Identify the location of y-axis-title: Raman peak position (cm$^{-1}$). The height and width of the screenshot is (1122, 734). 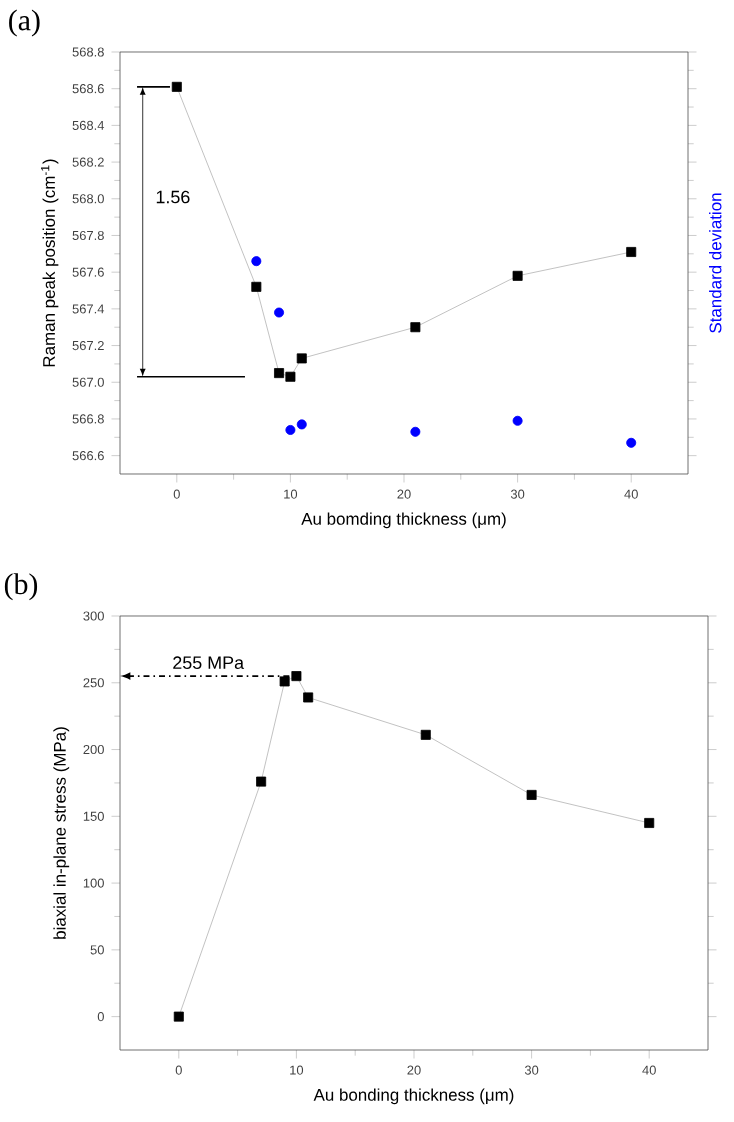
(50, 263).